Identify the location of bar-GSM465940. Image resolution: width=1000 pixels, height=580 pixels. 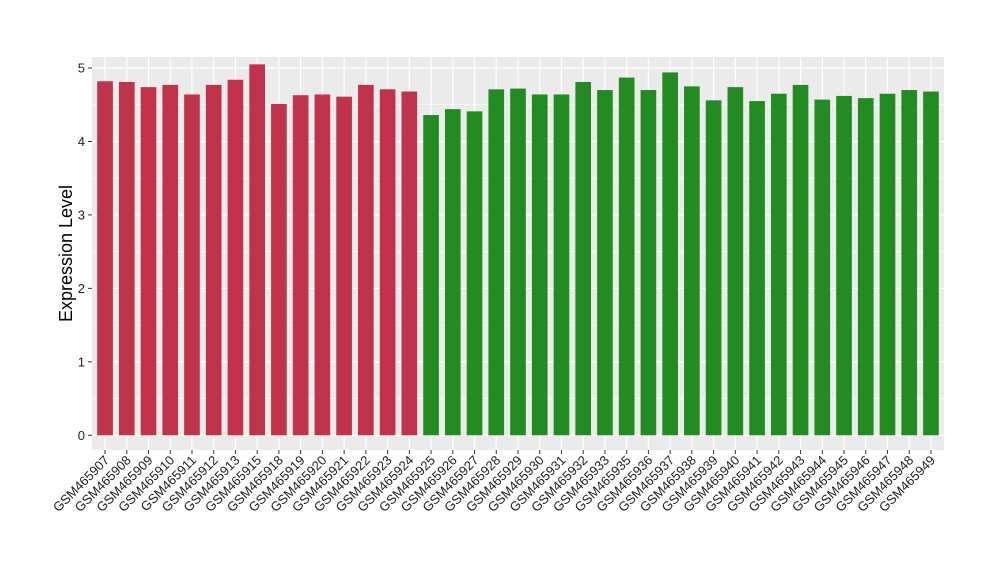
(735, 261).